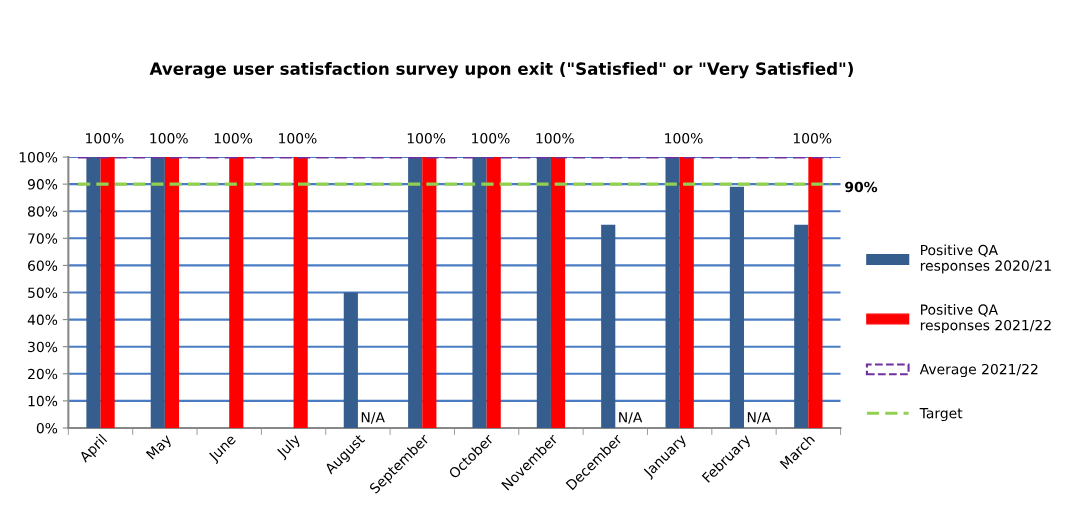 Image resolution: width=1068 pixels, height=520 pixels. What do you see at coordinates (978, 370) in the screenshot?
I see `legend-label: Average 2021/22` at bounding box center [978, 370].